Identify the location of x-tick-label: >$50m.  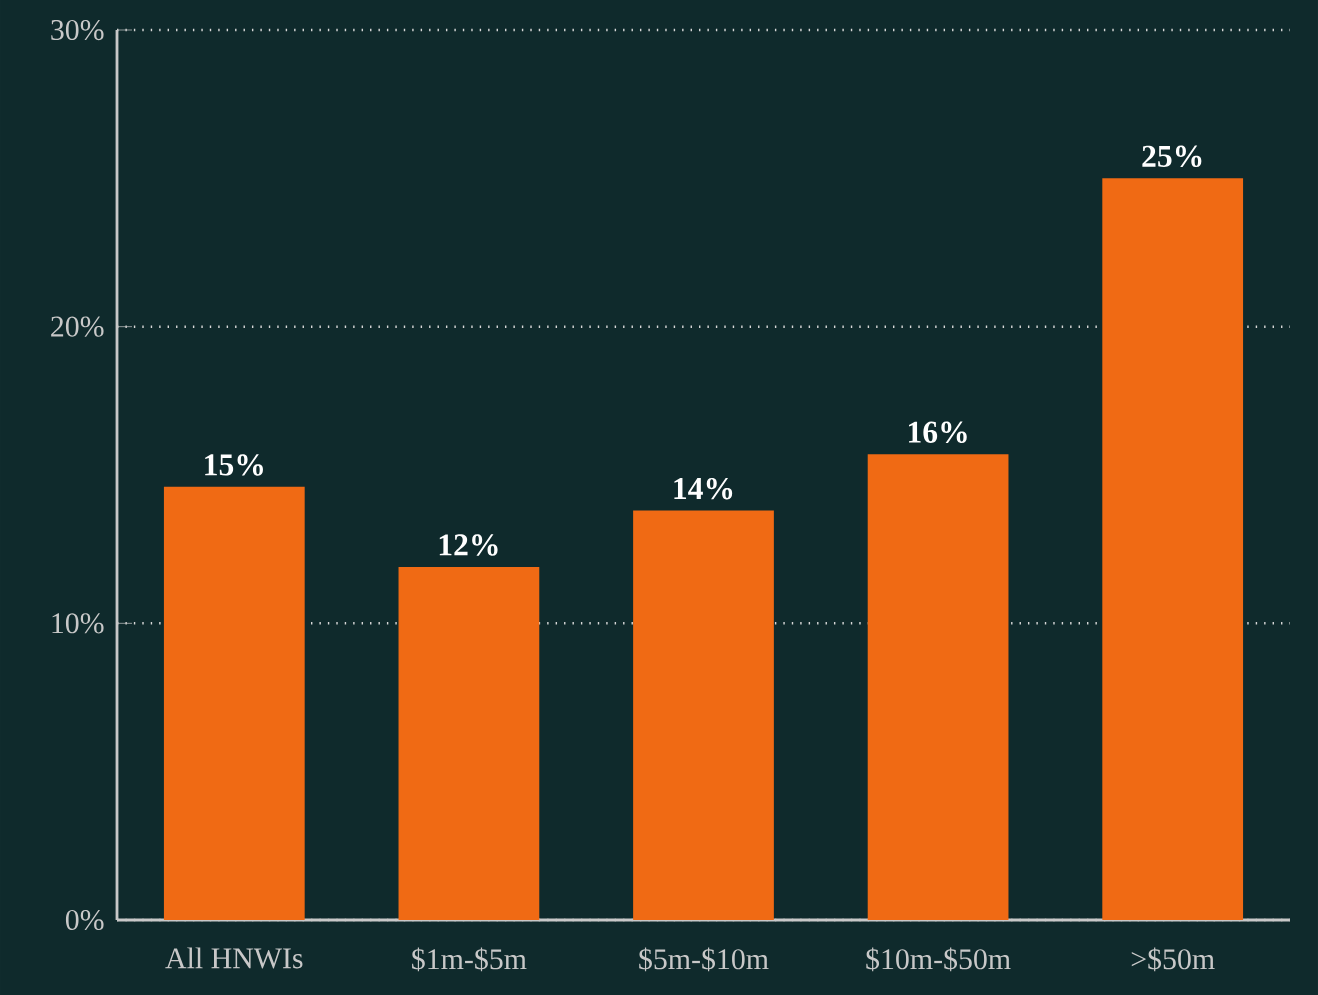
(1173, 959).